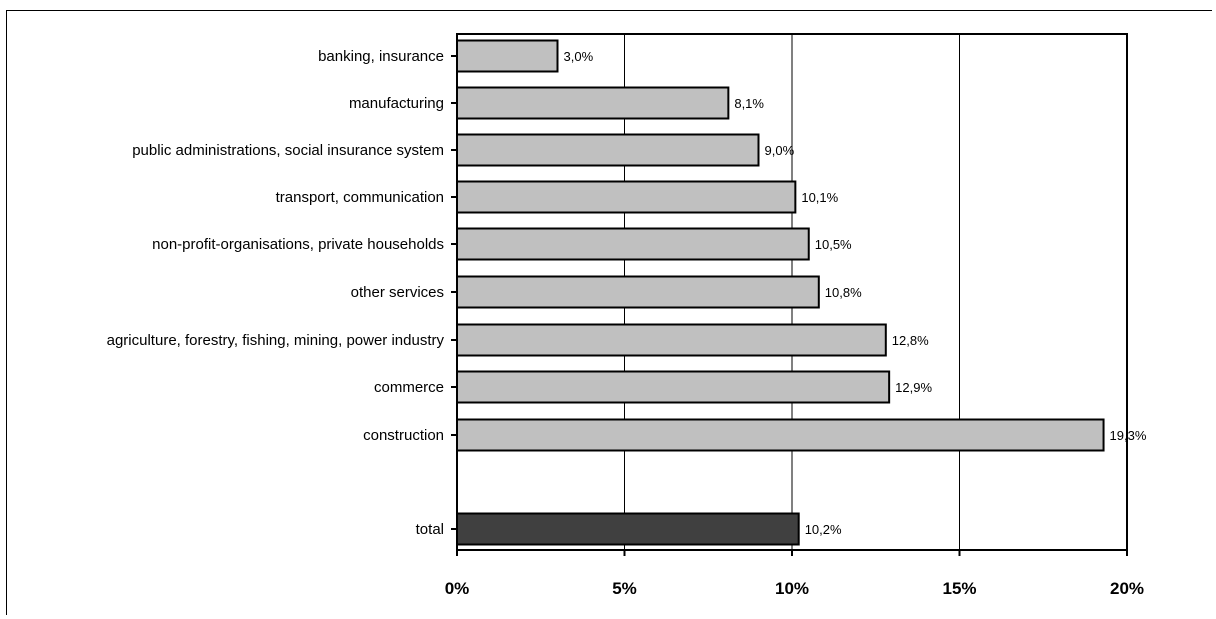 The image size is (1216, 619). I want to click on data-label: 12,8%, so click(910, 340).